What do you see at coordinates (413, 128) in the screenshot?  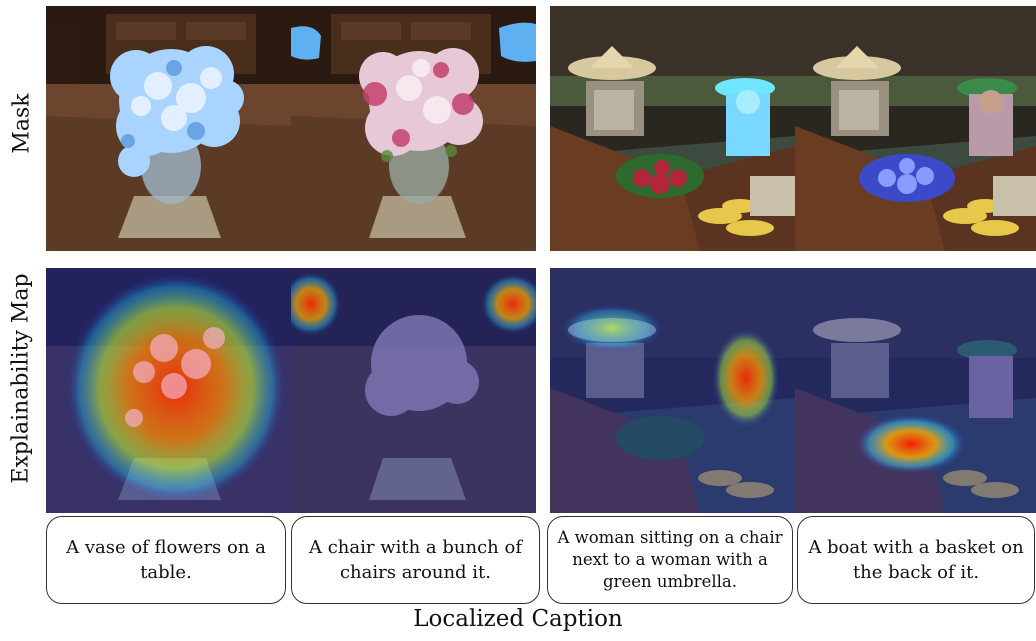 I see `mask-image-chair` at bounding box center [413, 128].